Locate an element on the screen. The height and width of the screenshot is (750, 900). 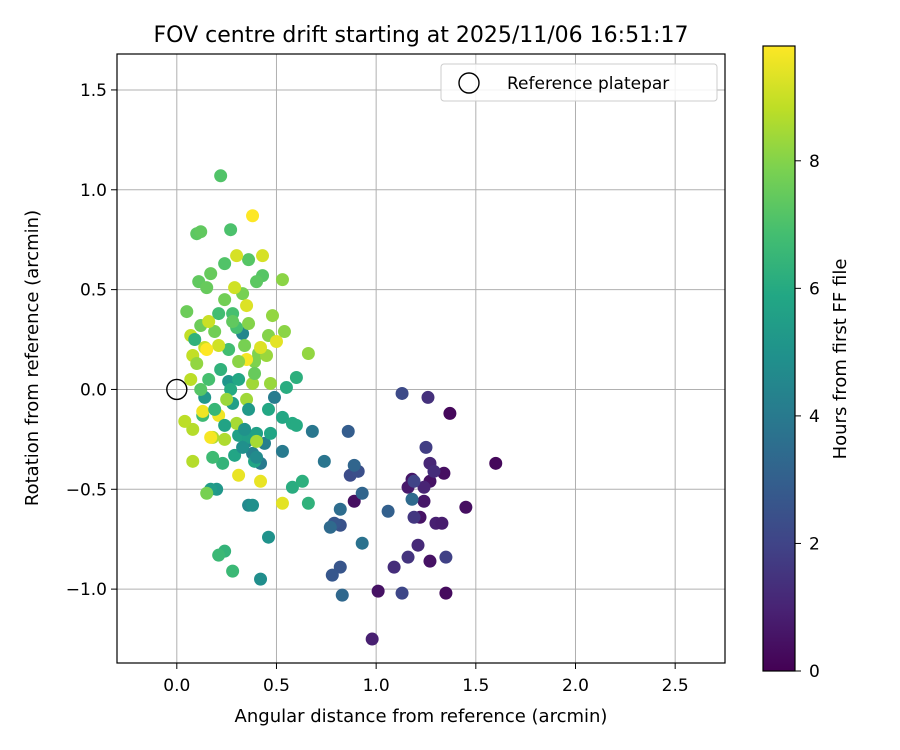
y-tick-label: 0.5 is located at coordinates (93, 291).